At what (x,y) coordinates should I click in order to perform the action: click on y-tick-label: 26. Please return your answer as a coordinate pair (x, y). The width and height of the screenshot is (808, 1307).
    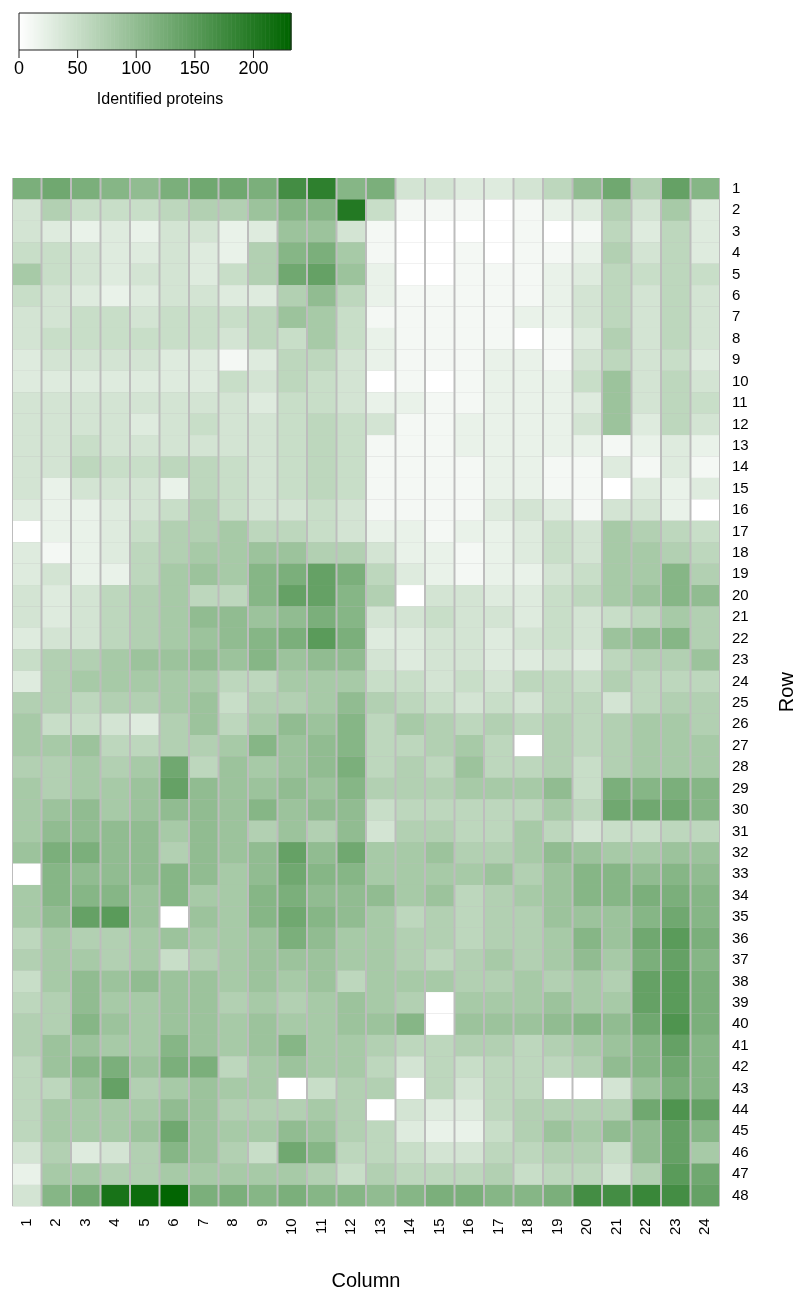
    Looking at the image, I should click on (740, 723).